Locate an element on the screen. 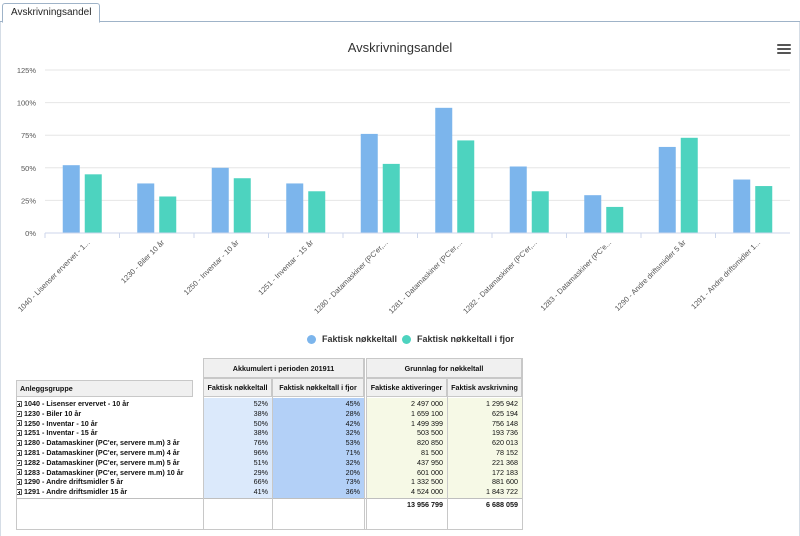  tab-bar: Avskrivningsandel is located at coordinates (400, 11).